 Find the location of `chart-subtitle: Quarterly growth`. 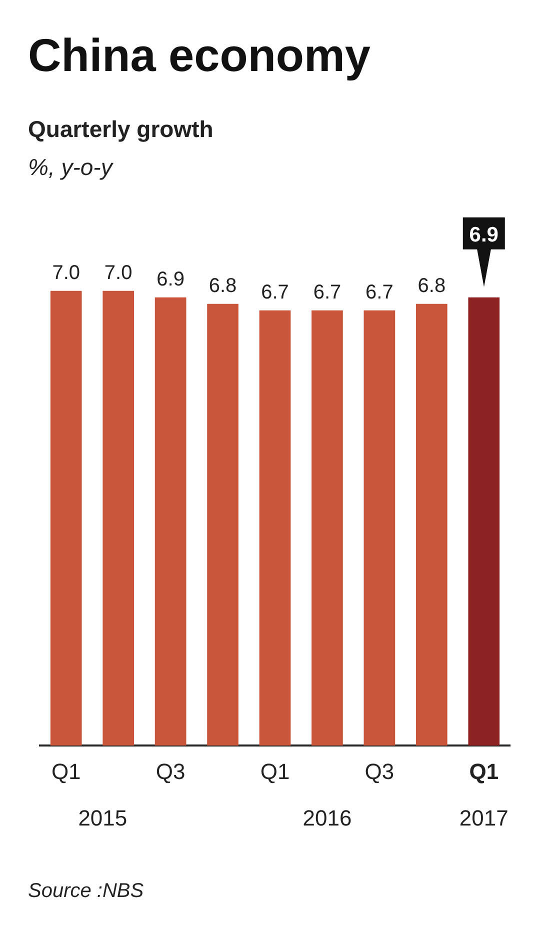

chart-subtitle: Quarterly growth is located at coordinates (121, 129).